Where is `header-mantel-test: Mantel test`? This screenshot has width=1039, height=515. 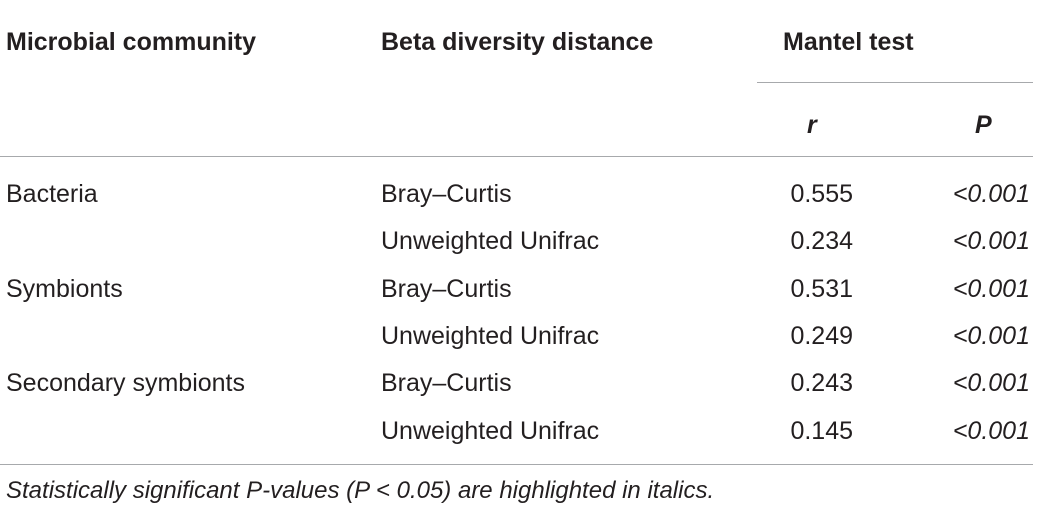
header-mantel-test: Mantel test is located at coordinates (848, 42).